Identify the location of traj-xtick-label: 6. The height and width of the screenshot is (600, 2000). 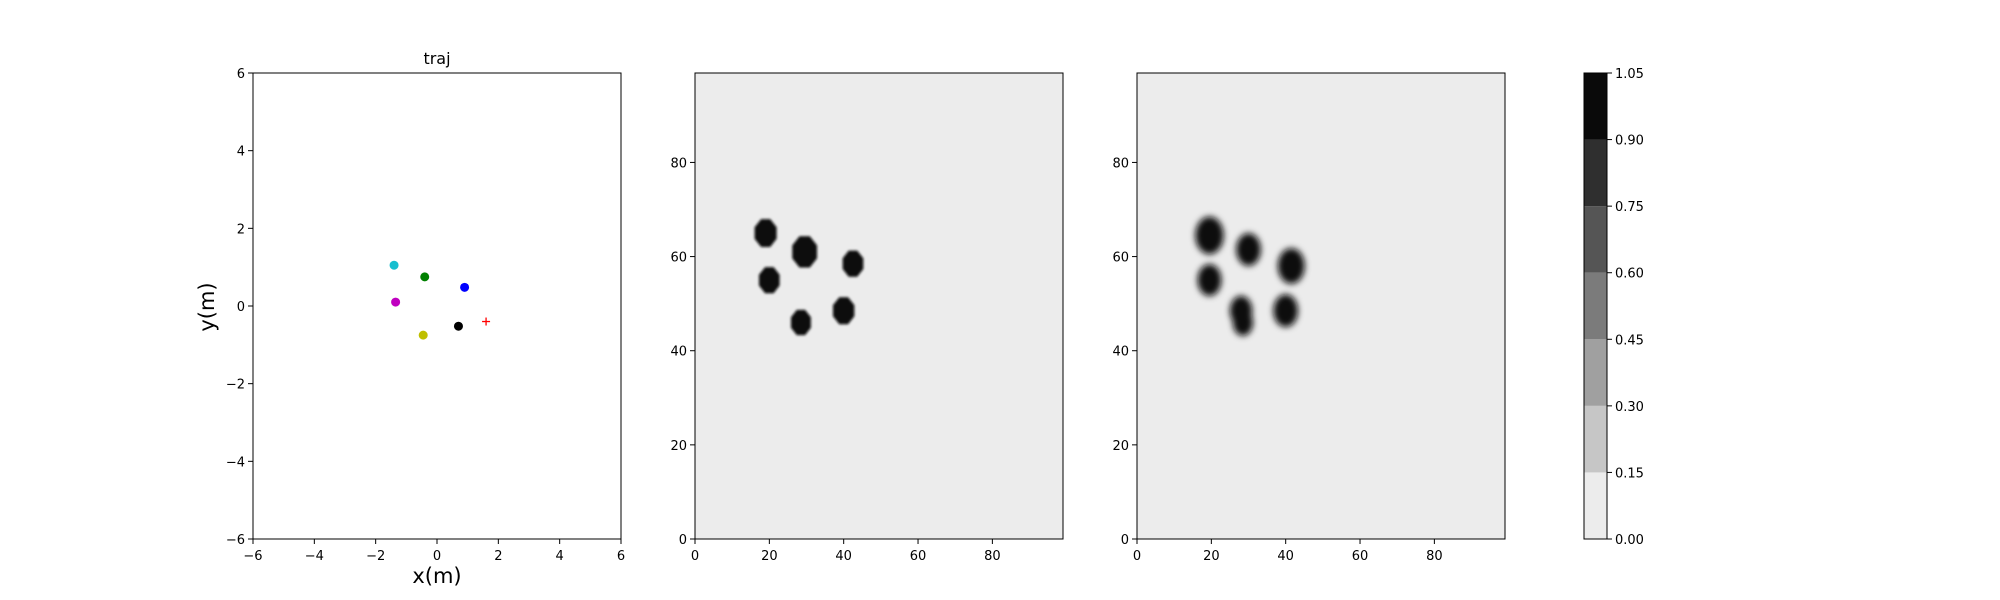
(621, 556).